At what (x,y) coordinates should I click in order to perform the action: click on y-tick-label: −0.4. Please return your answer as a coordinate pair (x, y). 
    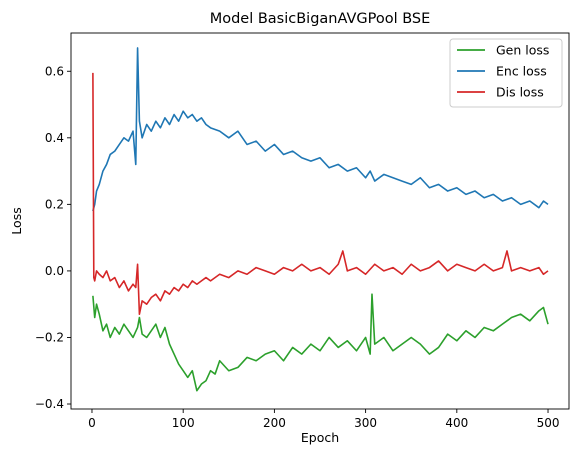
    Looking at the image, I should click on (49, 404).